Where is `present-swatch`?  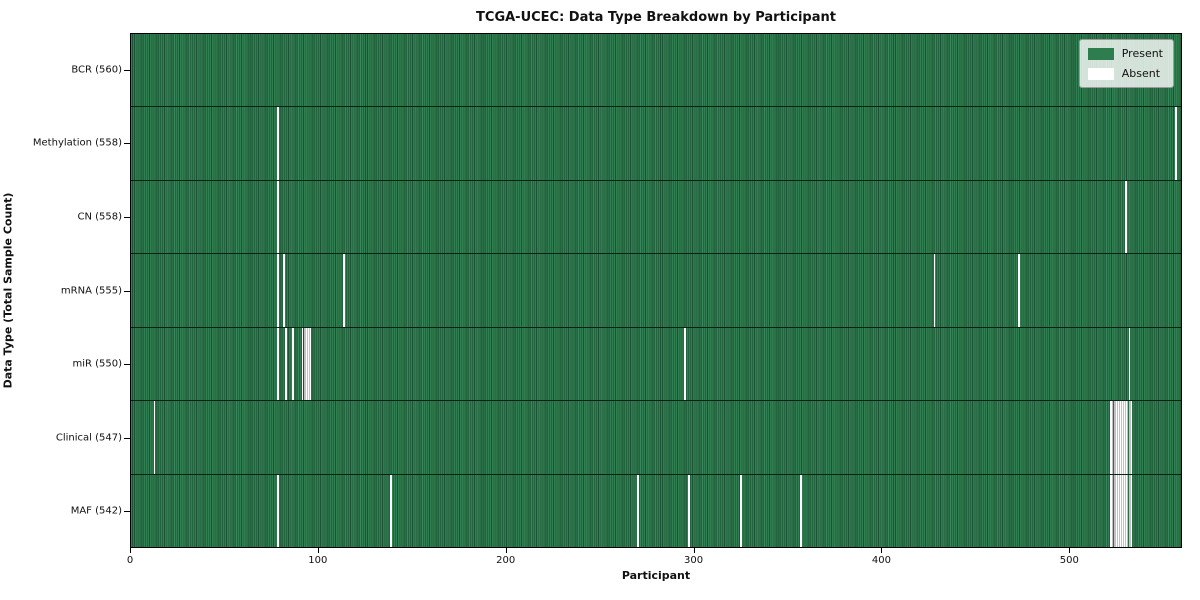 present-swatch is located at coordinates (1100, 53).